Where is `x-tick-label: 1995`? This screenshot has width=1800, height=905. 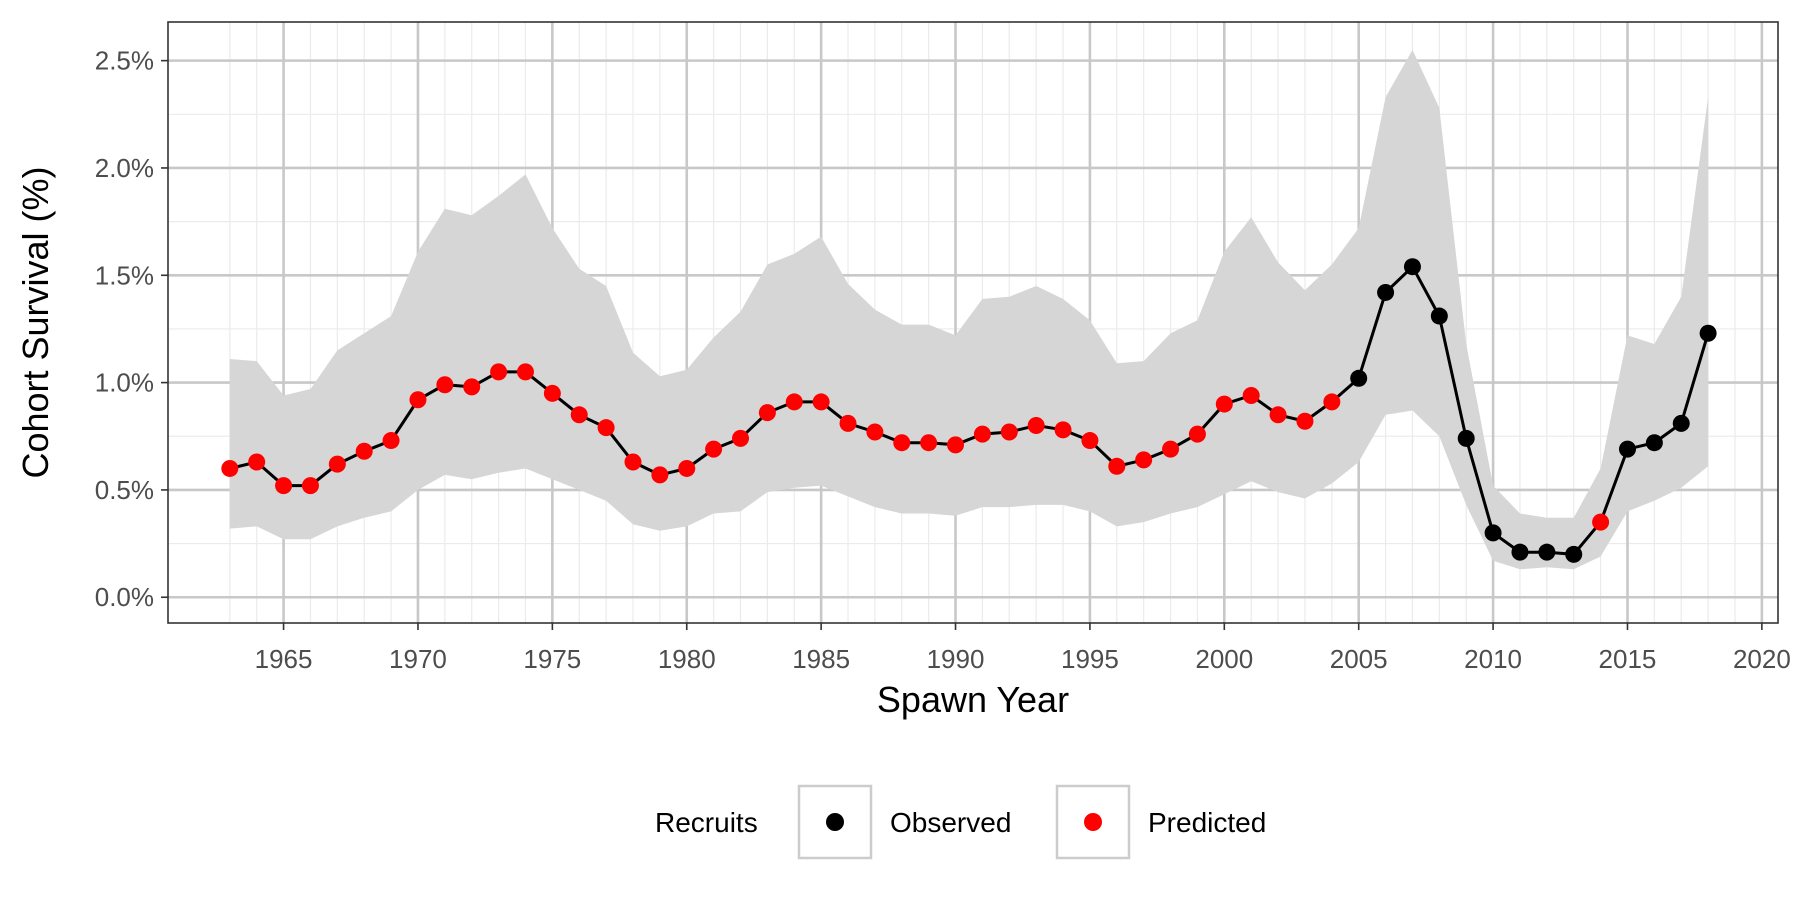
x-tick-label: 1995 is located at coordinates (1090, 659).